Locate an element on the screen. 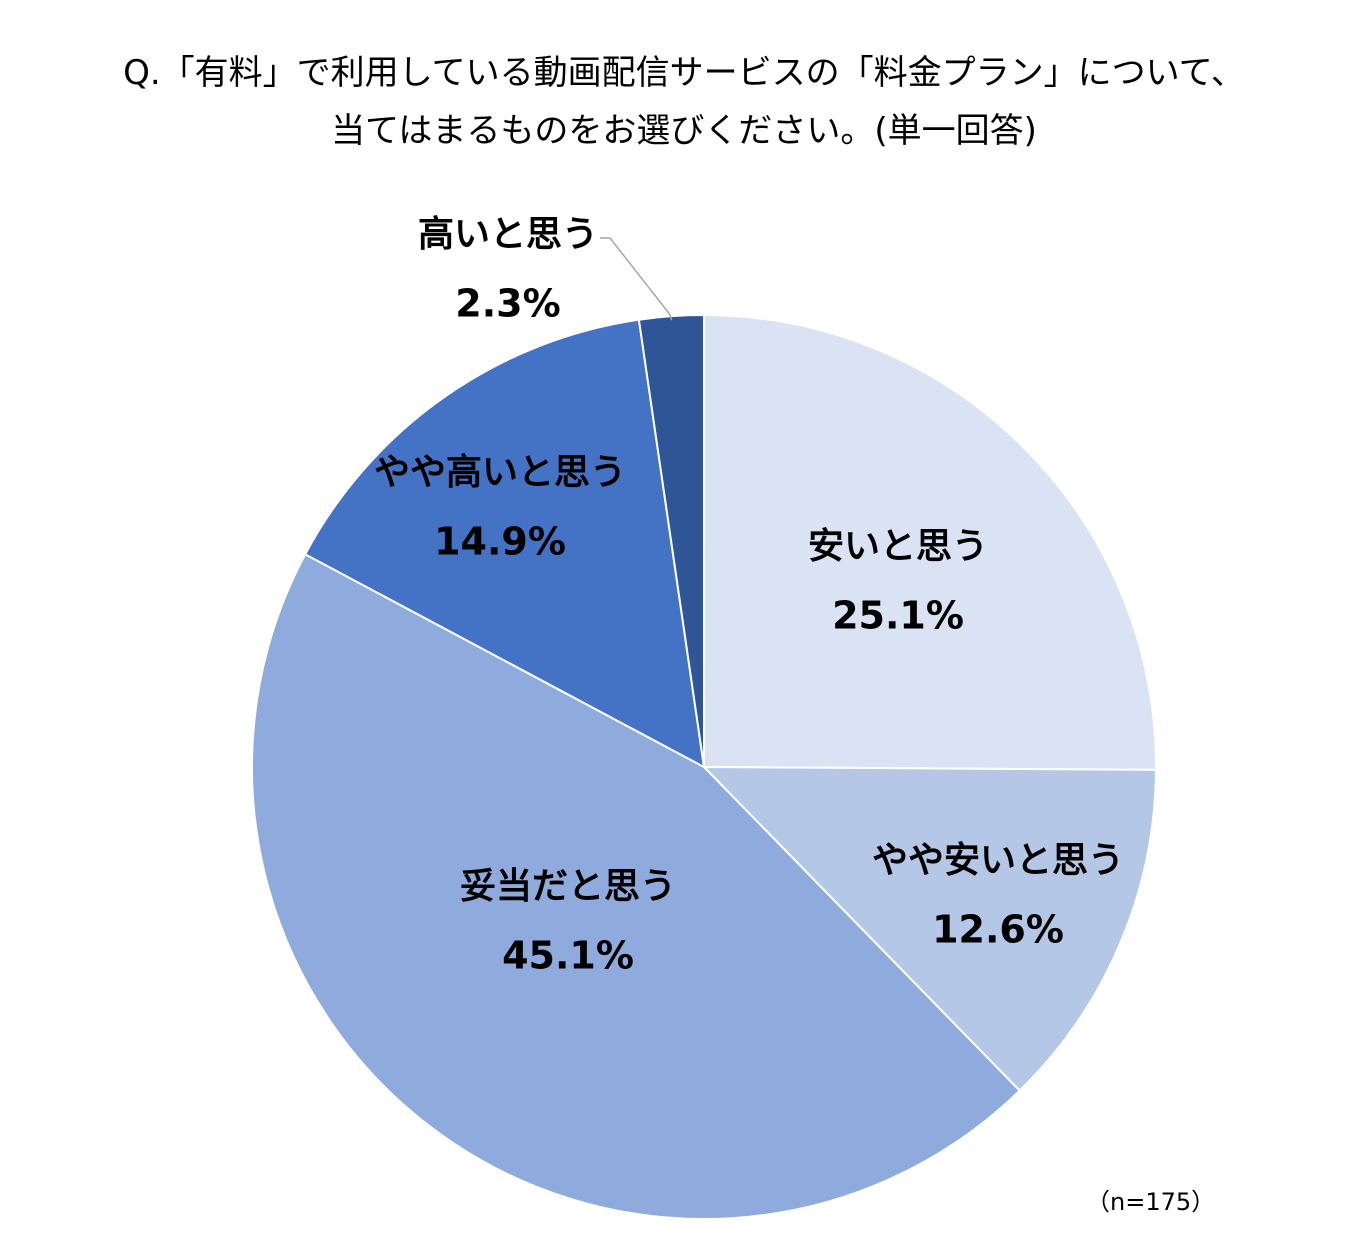 The image size is (1368, 1243). chart-title-line-2: 当てはまるものをお選びください。(単一回答) is located at coordinates (684, 131).